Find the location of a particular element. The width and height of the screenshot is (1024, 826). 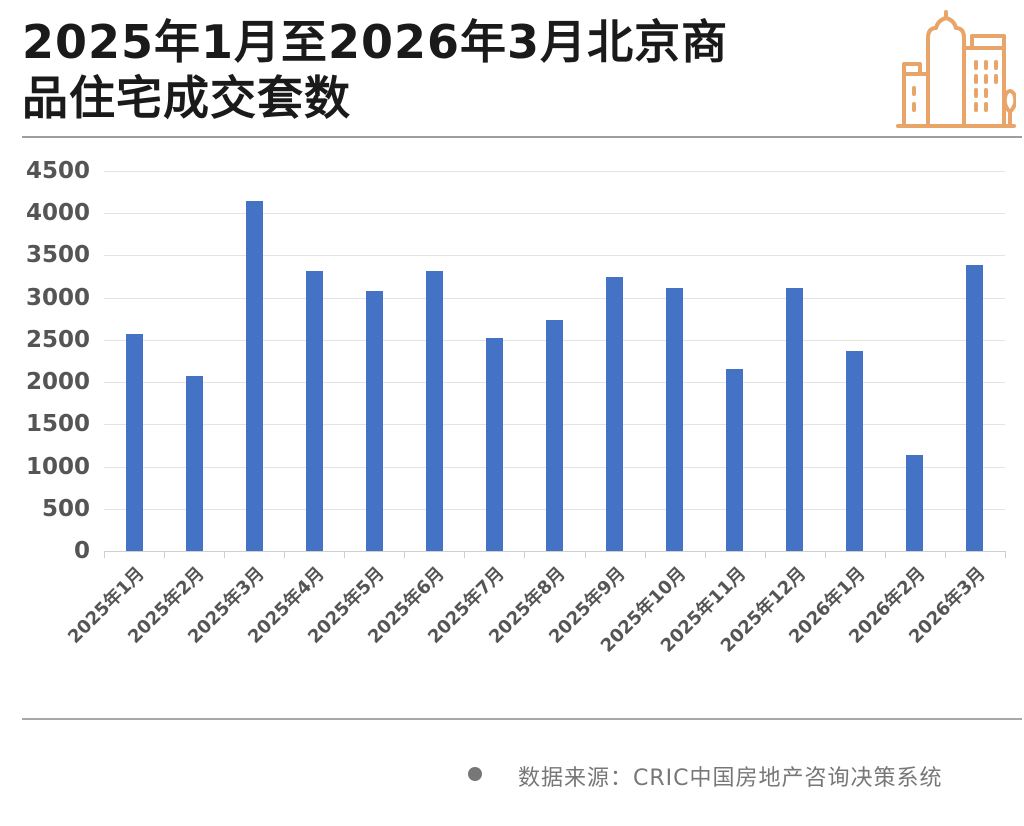

city-buildings-icon is located at coordinates (956, 69).